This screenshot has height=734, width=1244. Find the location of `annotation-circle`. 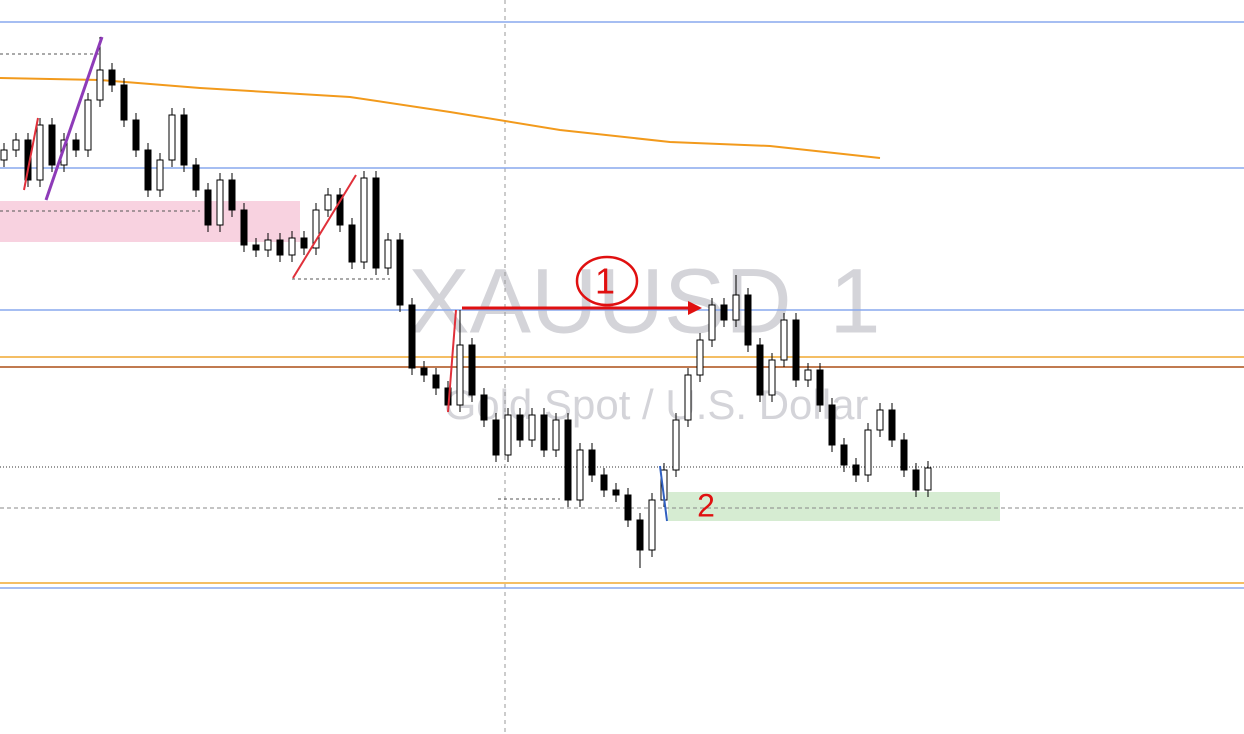

annotation-circle is located at coordinates (607, 281).